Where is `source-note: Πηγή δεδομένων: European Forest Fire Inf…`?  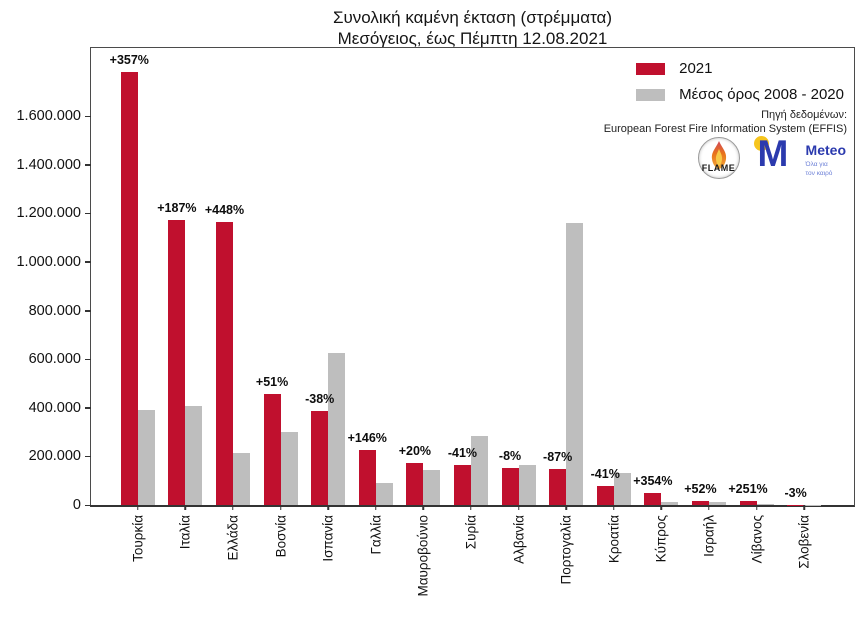
source-note: Πηγή δεδομένων: European Forest Fire Inf… is located at coordinates (725, 122).